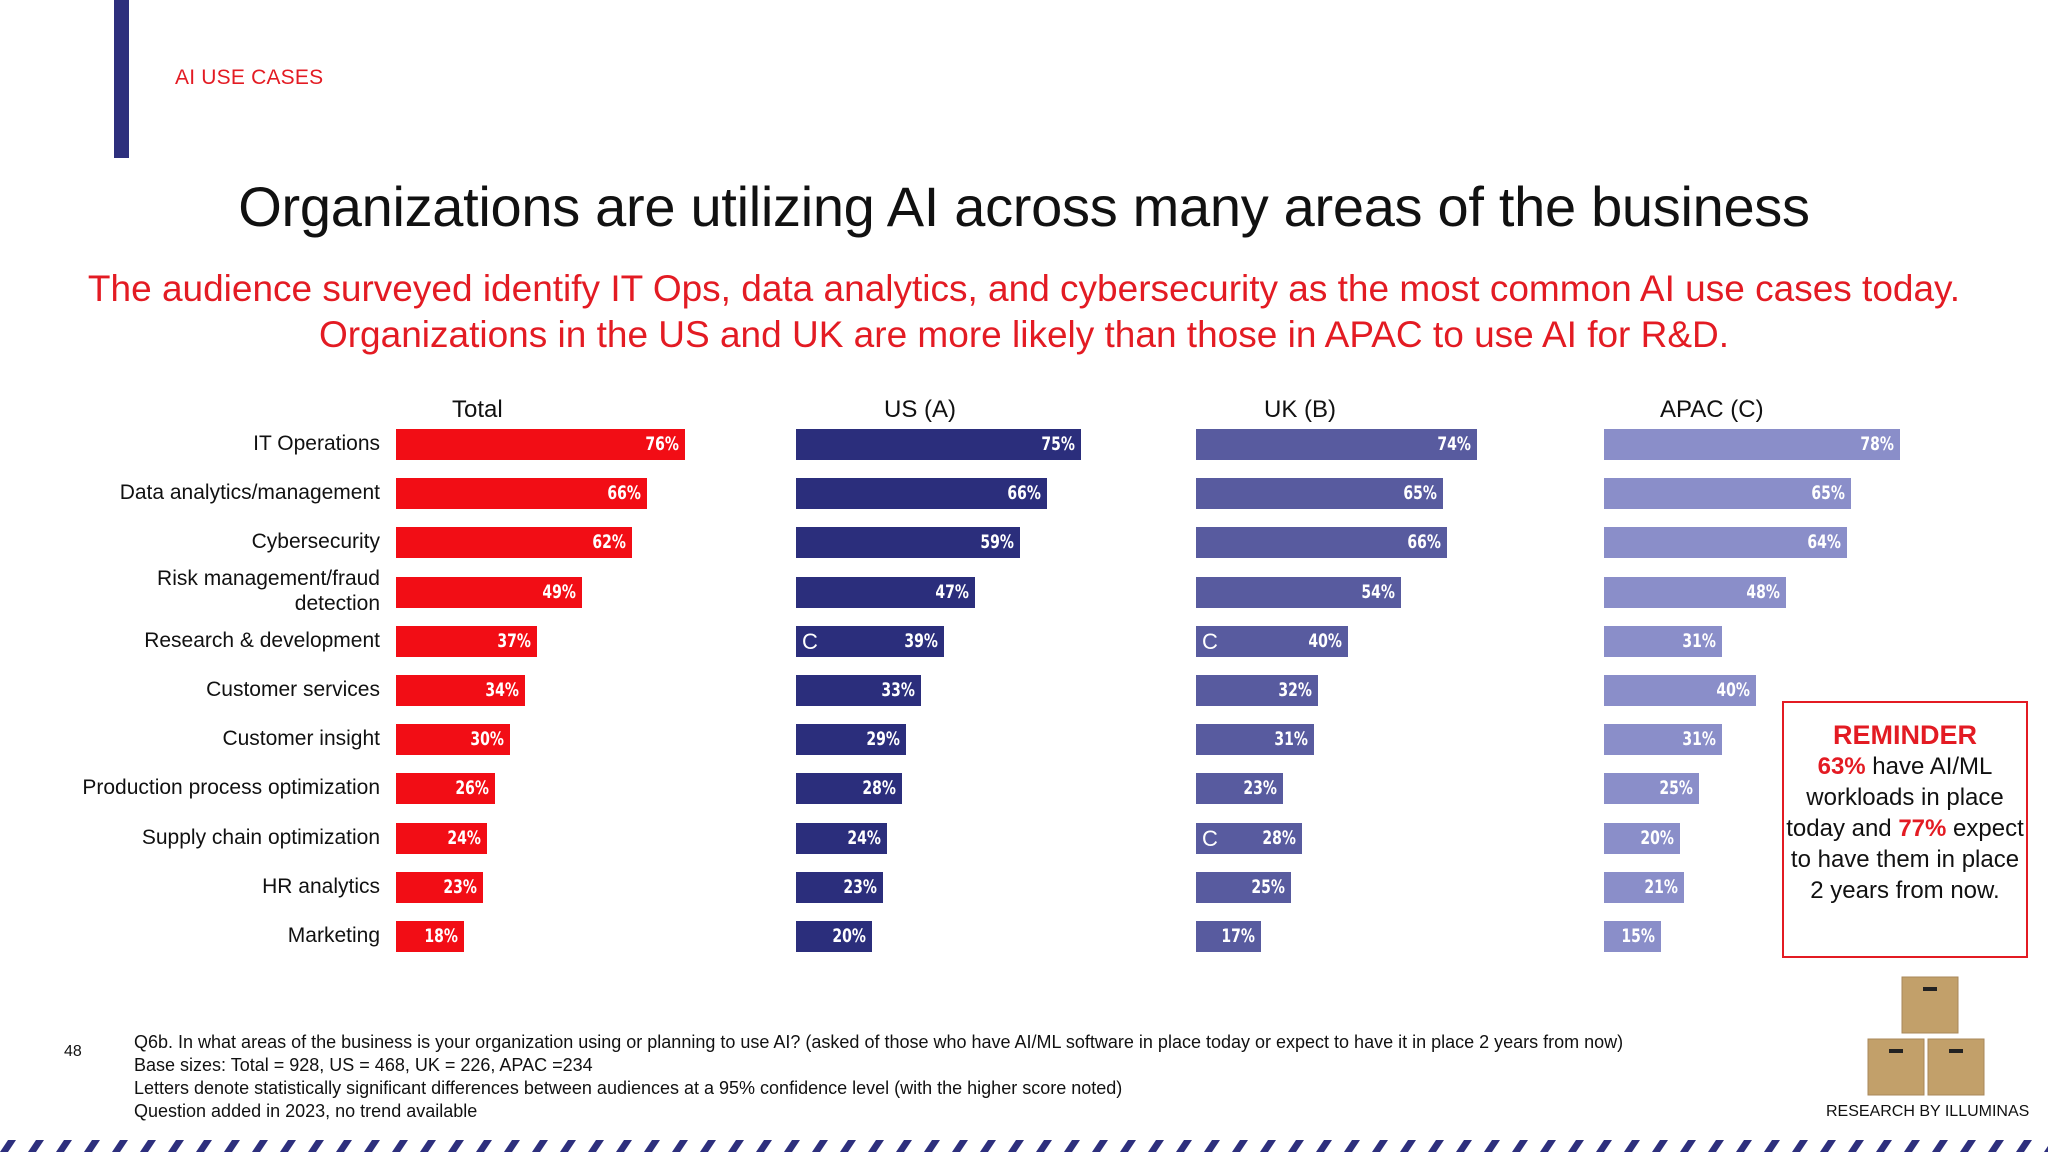 The image size is (2048, 1152). What do you see at coordinates (1695, 592) in the screenshot?
I see `bar-3-3: 48%` at bounding box center [1695, 592].